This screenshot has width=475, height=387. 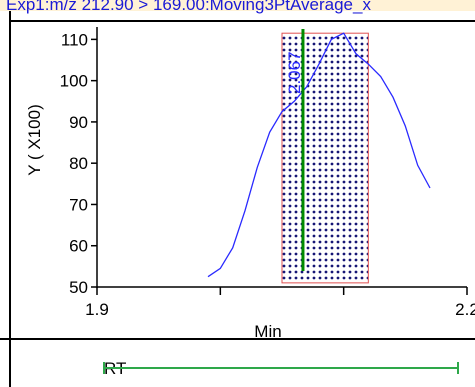 I want to click on integration-region, so click(x=325, y=158).